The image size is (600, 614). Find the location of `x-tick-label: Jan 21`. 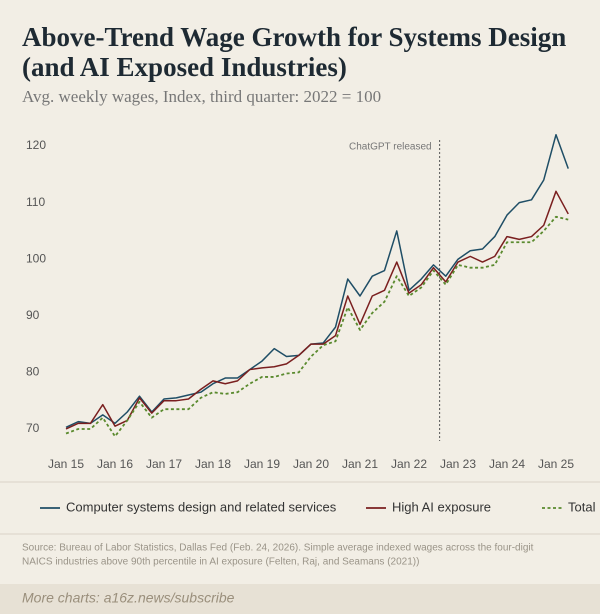

x-tick-label: Jan 21 is located at coordinates (360, 464).